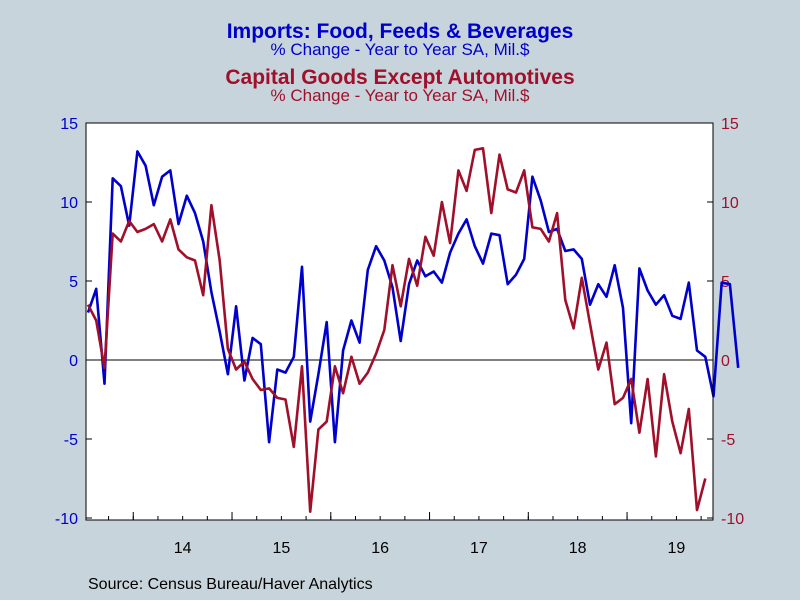  What do you see at coordinates (69, 203) in the screenshot?
I see `y-tick-label-left: 10` at bounding box center [69, 203].